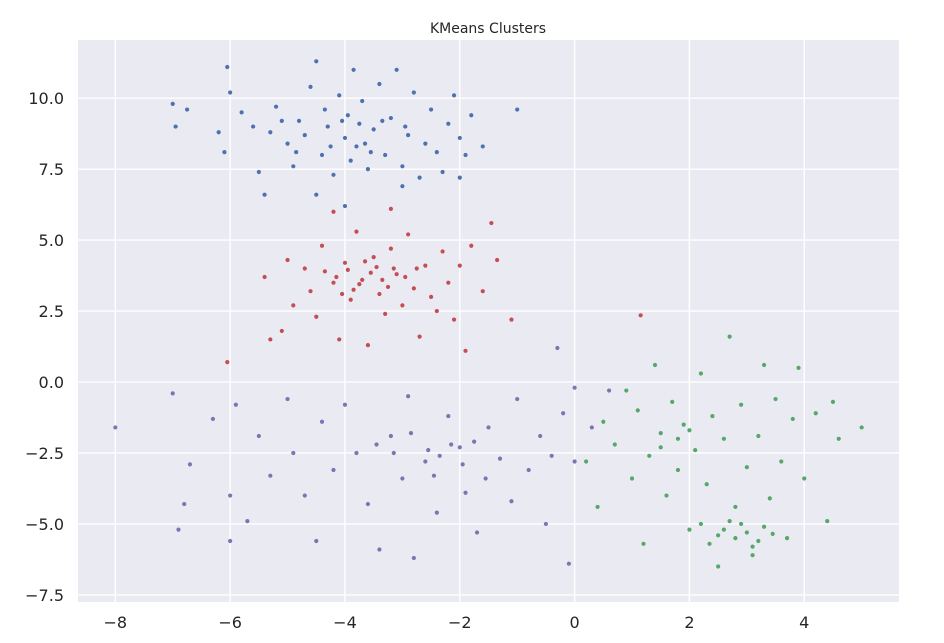 This screenshot has height=643, width=944. I want to click on y-tick-label: 5.0, so click(51, 240).